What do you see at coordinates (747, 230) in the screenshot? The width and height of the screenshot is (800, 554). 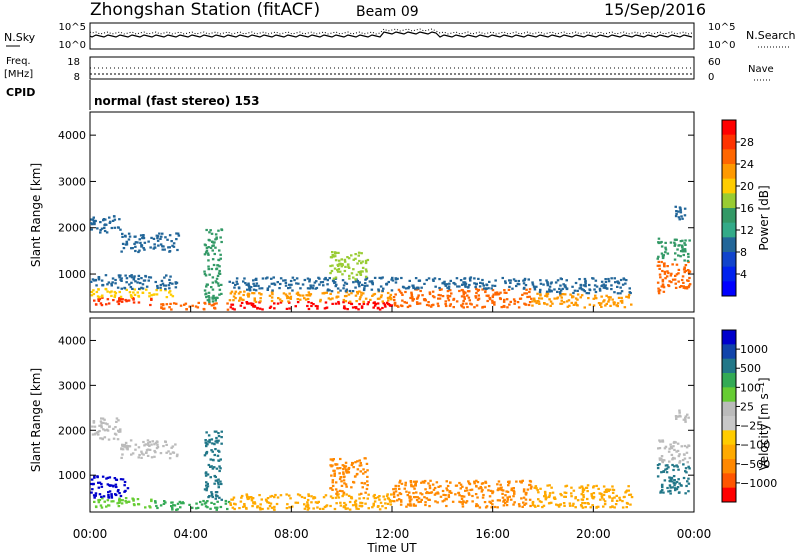 I see `colorbar-label: 12` at bounding box center [747, 230].